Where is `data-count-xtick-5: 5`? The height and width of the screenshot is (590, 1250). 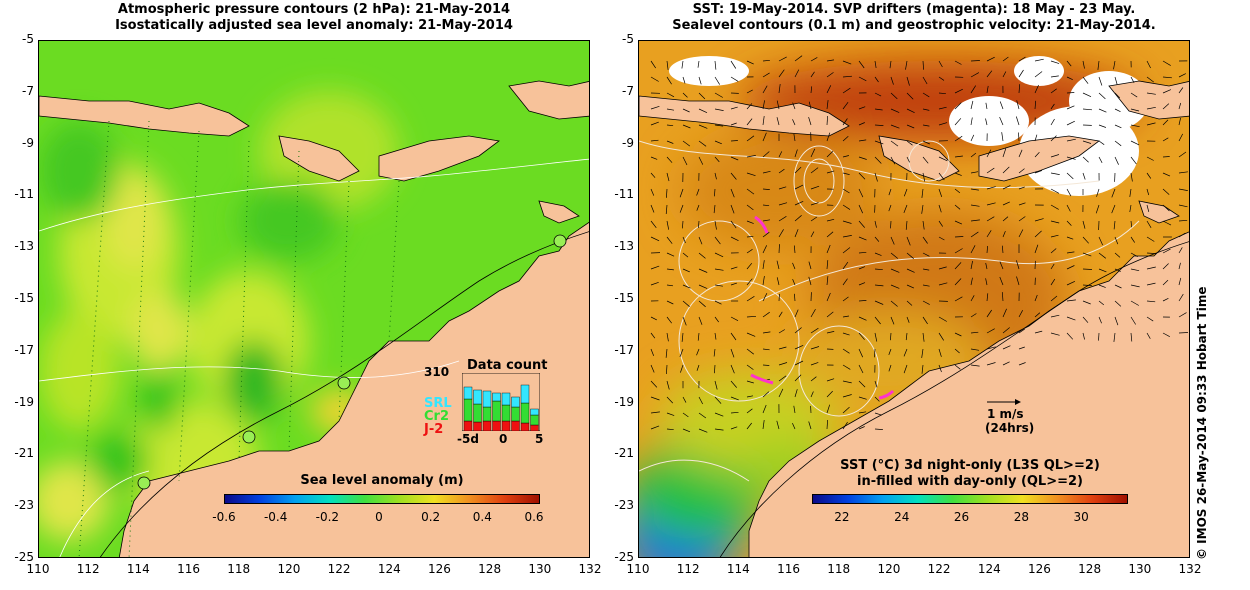
data-count-xtick-5: 5 is located at coordinates (539, 439).